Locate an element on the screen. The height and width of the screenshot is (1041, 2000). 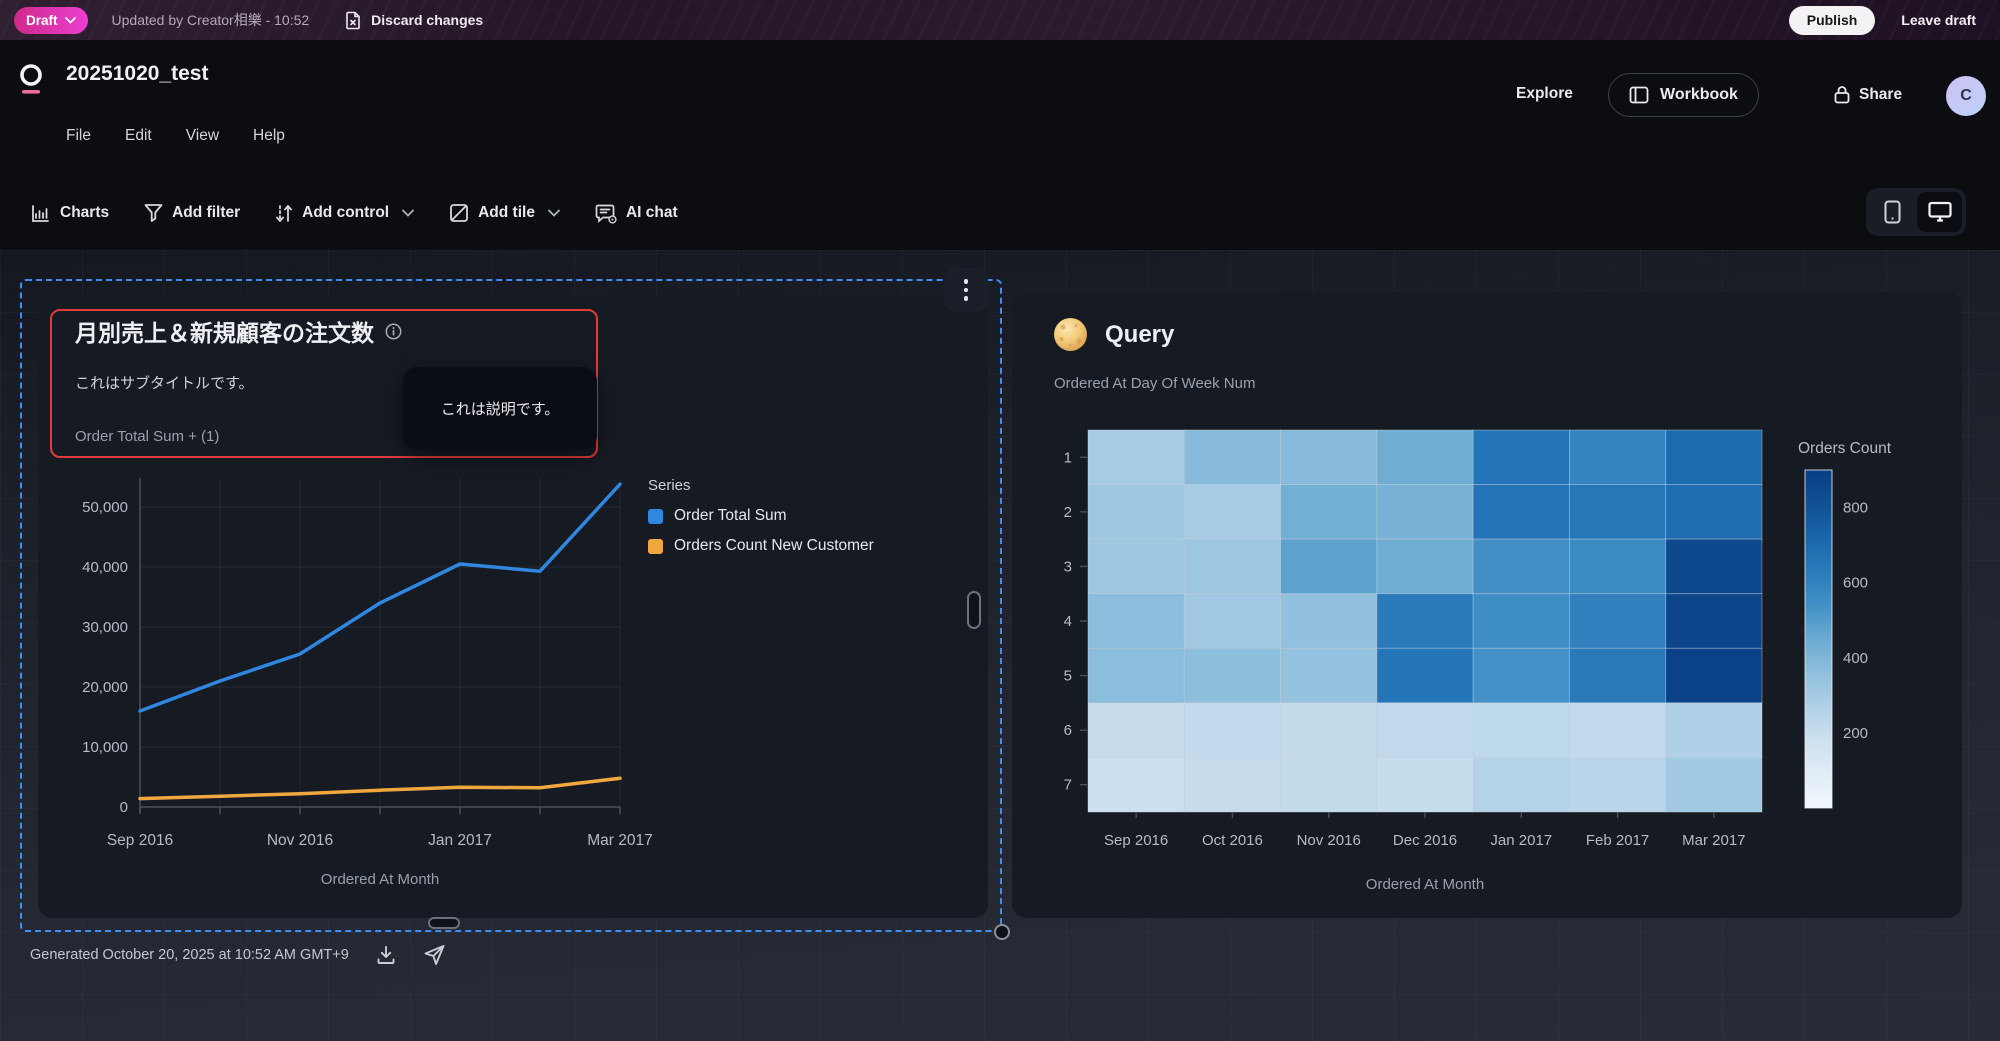
explore-button: Explore is located at coordinates (1544, 93).